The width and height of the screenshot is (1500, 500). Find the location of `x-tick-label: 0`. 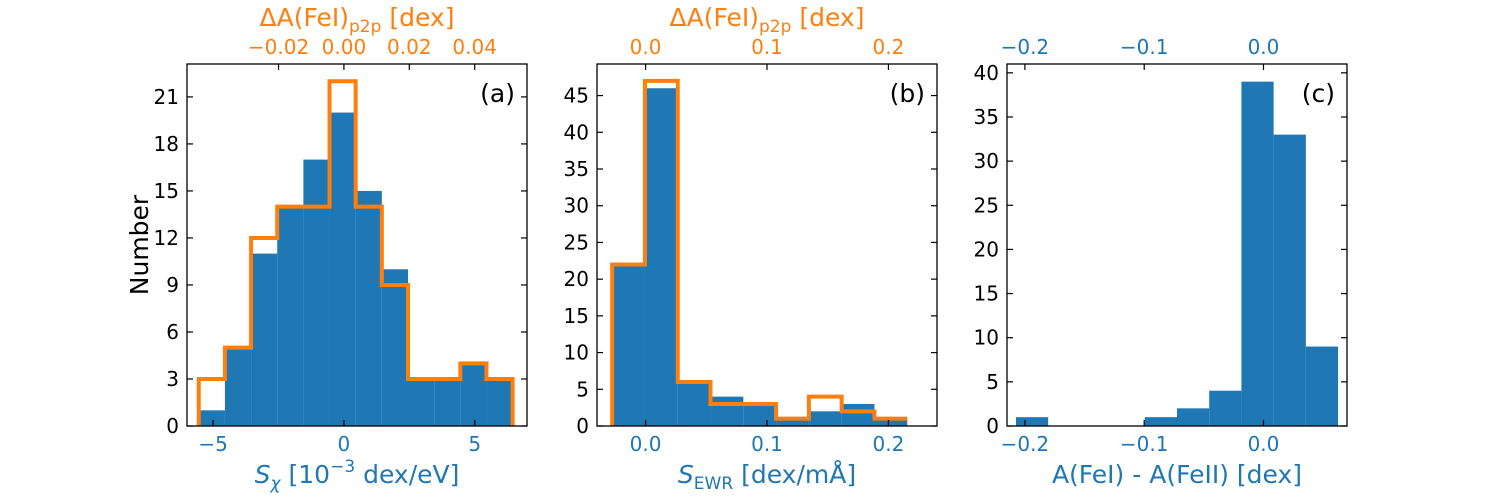

x-tick-label: 0 is located at coordinates (344, 444).